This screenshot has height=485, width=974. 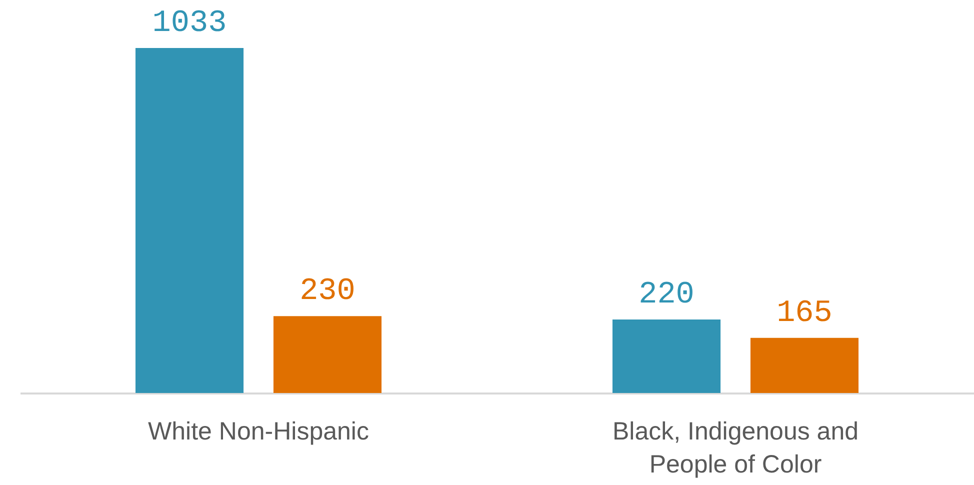 What do you see at coordinates (804, 313) in the screenshot?
I see `data-label: 165` at bounding box center [804, 313].